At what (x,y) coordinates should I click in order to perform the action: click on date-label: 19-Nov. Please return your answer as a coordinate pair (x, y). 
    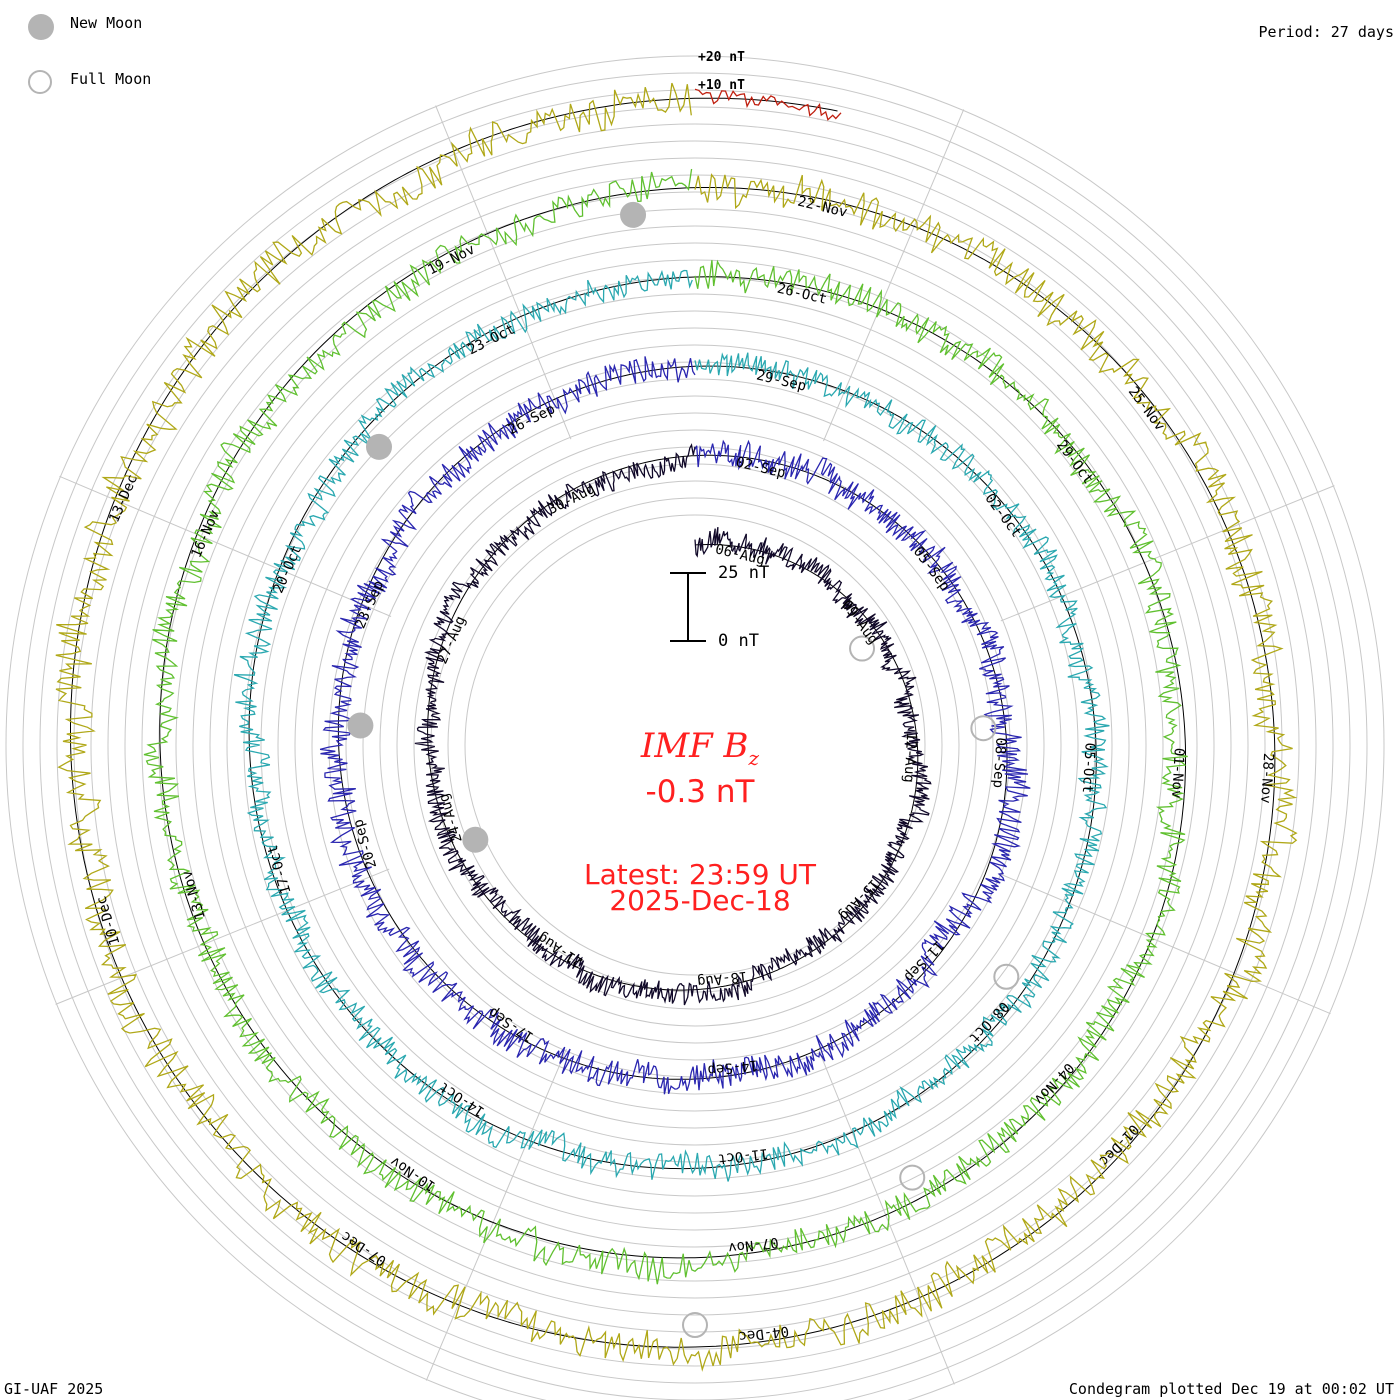
    Looking at the image, I should click on (451, 259).